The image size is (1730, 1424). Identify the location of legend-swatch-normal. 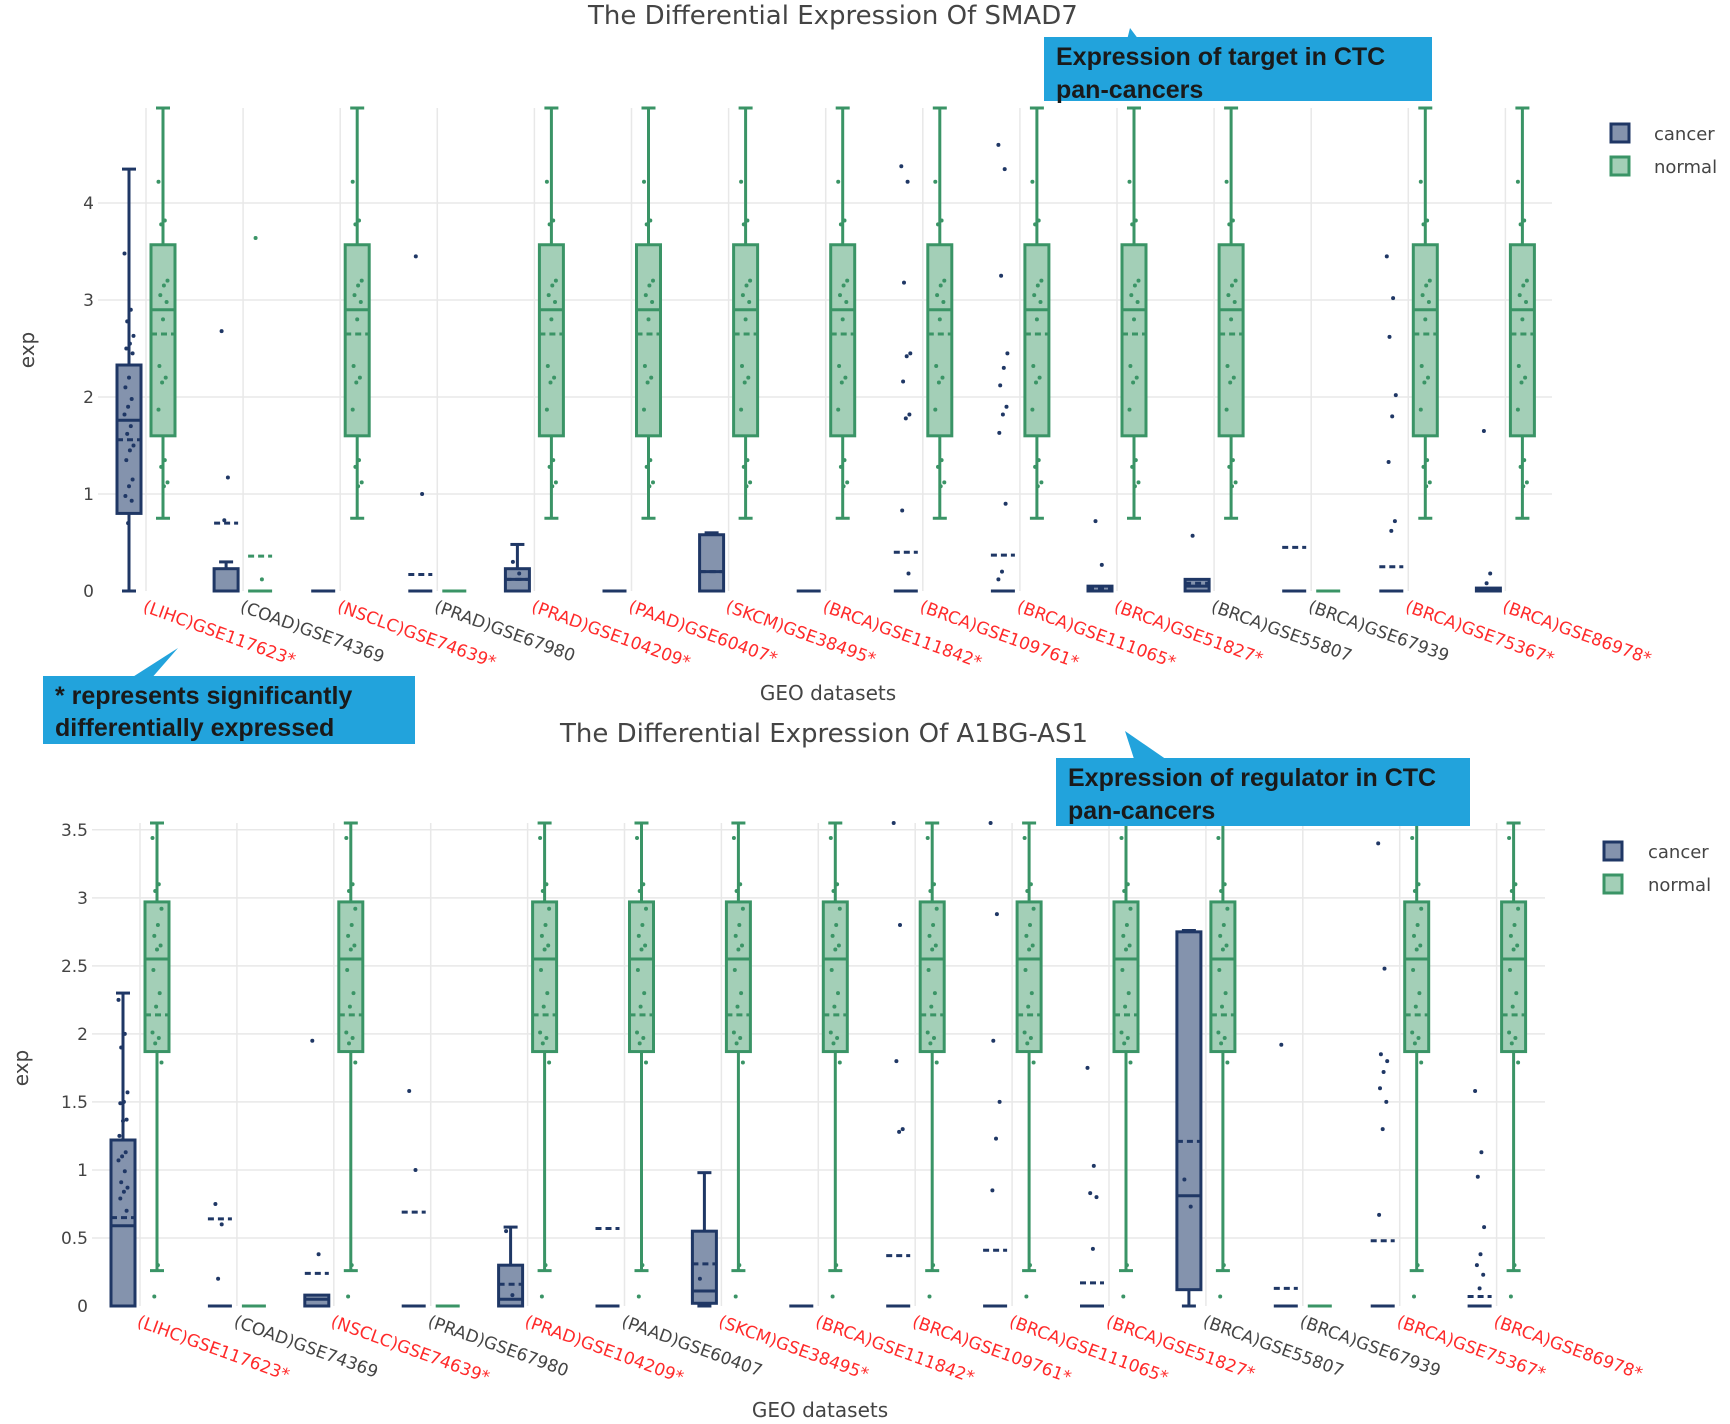
(1620, 166).